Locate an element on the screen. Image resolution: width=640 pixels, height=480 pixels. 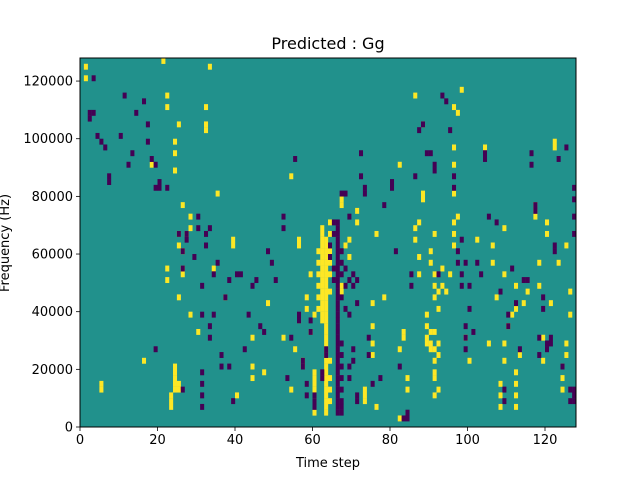
y-tick-label: 20000 is located at coordinates (52, 370).